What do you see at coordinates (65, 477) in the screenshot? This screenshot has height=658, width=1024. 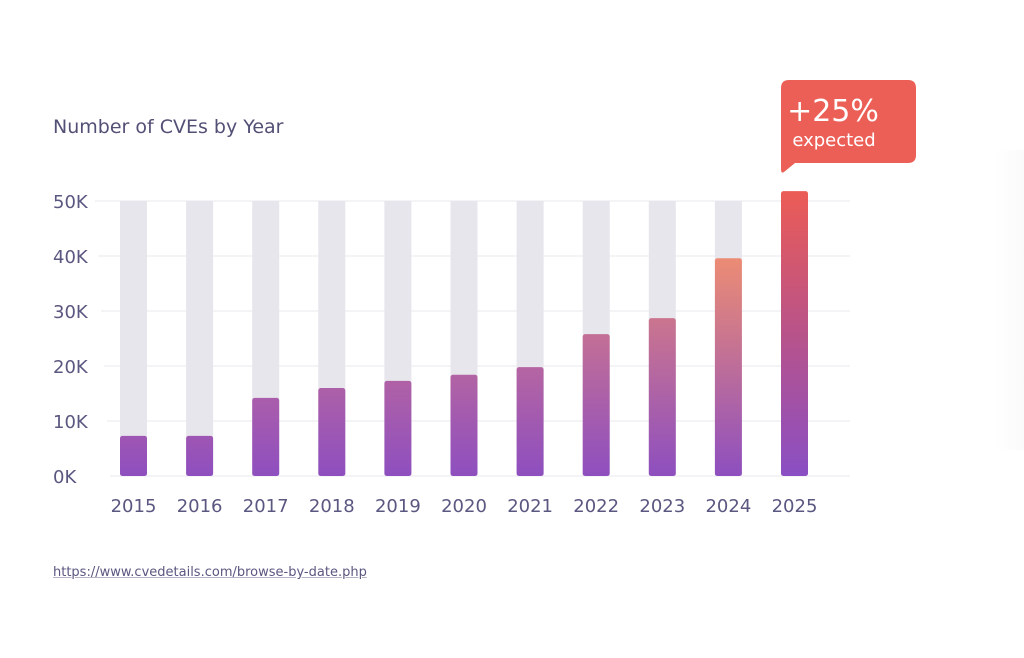 I see `y-tick-label: 0K` at bounding box center [65, 477].